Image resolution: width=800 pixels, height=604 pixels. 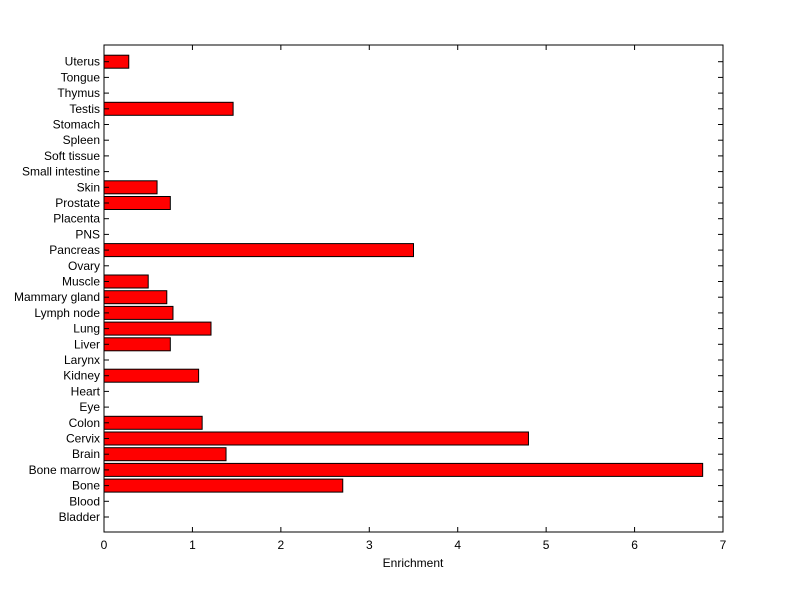 What do you see at coordinates (84, 109) in the screenshot?
I see `y-tick-label-testis: Testis` at bounding box center [84, 109].